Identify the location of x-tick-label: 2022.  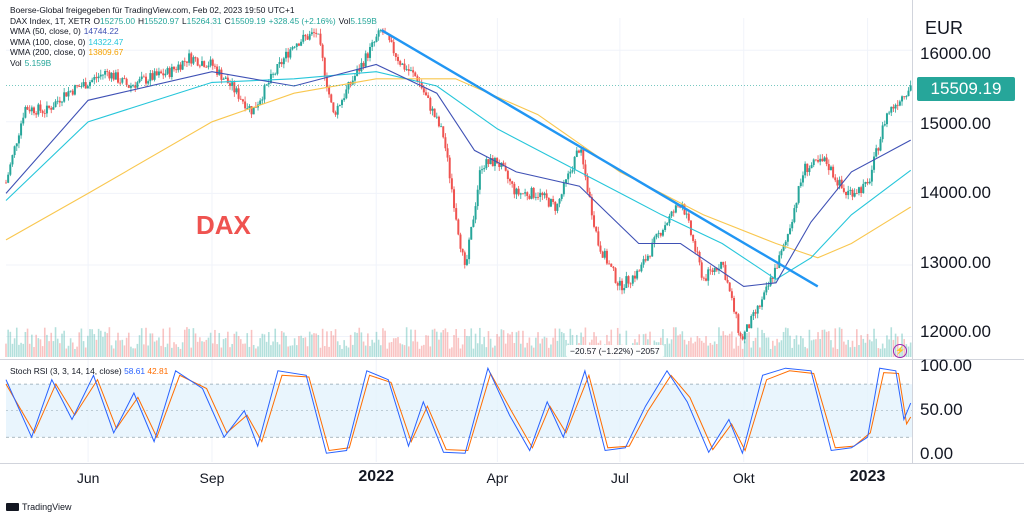
(376, 476).